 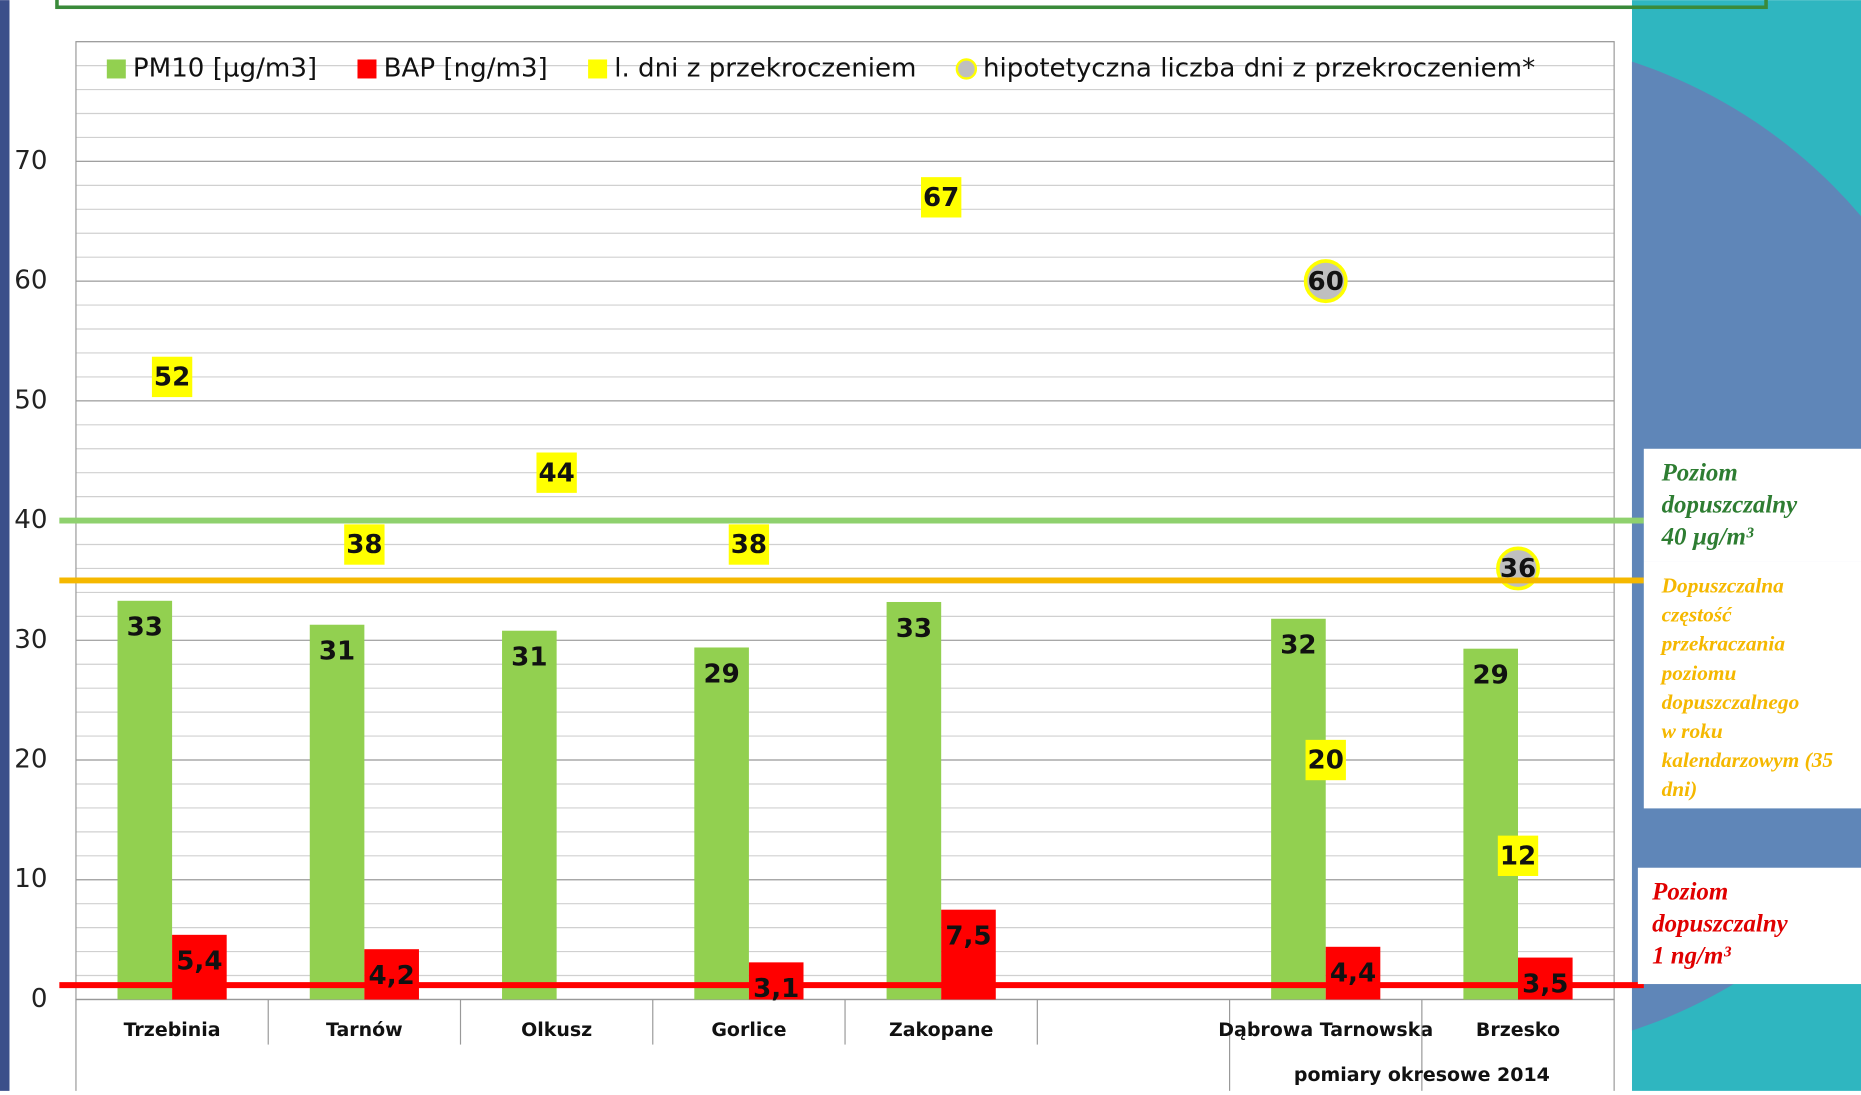 What do you see at coordinates (199, 962) in the screenshot?
I see `data-label: 5,4` at bounding box center [199, 962].